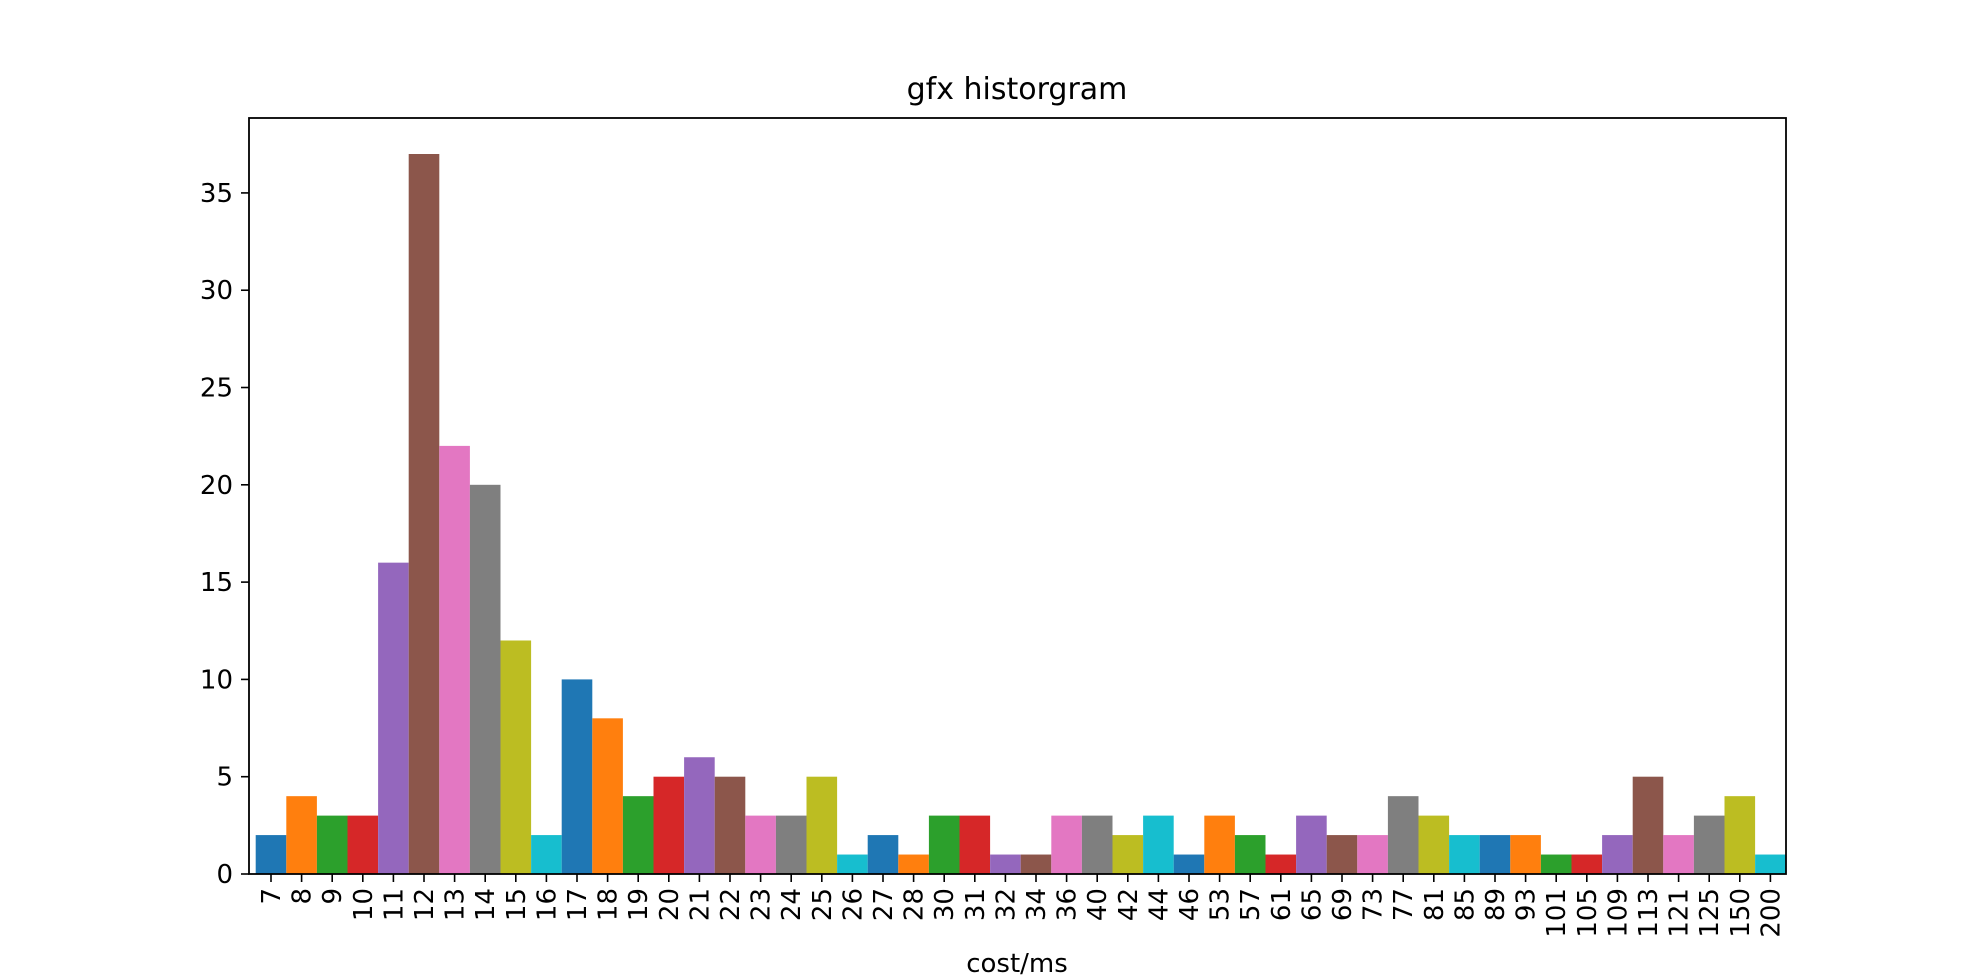 The height and width of the screenshot is (980, 1980). What do you see at coordinates (639, 904) in the screenshot?
I see `x-tick-label: 19` at bounding box center [639, 904].